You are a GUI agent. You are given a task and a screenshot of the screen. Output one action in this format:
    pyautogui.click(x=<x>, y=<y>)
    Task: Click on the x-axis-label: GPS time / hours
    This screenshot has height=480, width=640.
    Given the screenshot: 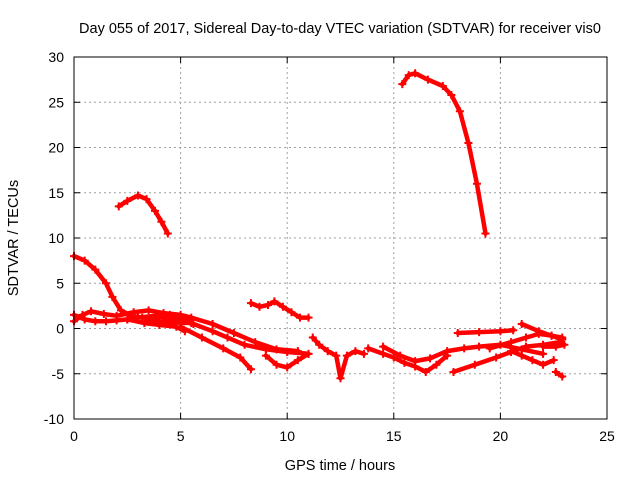 What is the action you would take?
    pyautogui.click(x=340, y=466)
    